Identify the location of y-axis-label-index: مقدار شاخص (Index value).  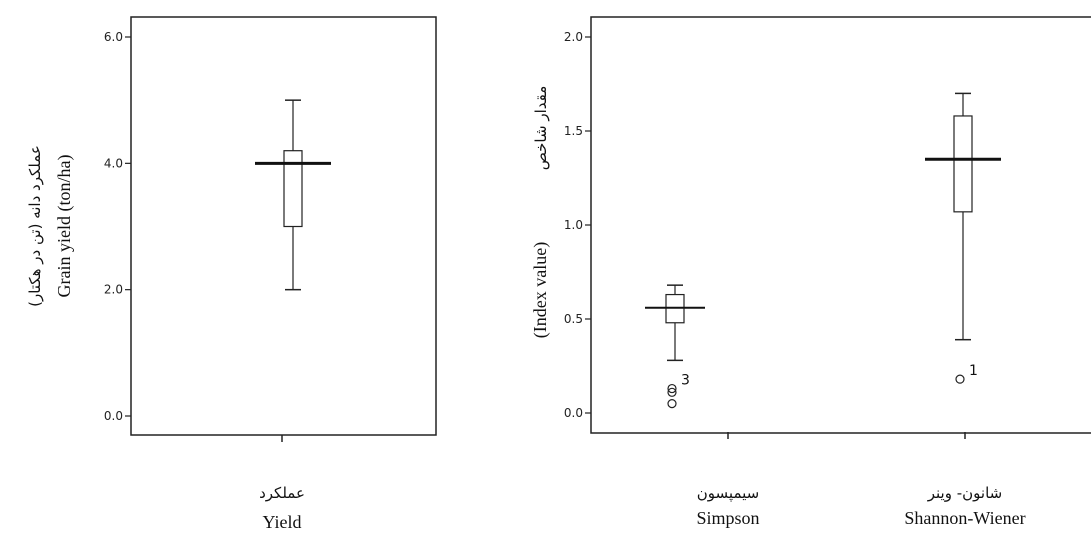
(540, 212).